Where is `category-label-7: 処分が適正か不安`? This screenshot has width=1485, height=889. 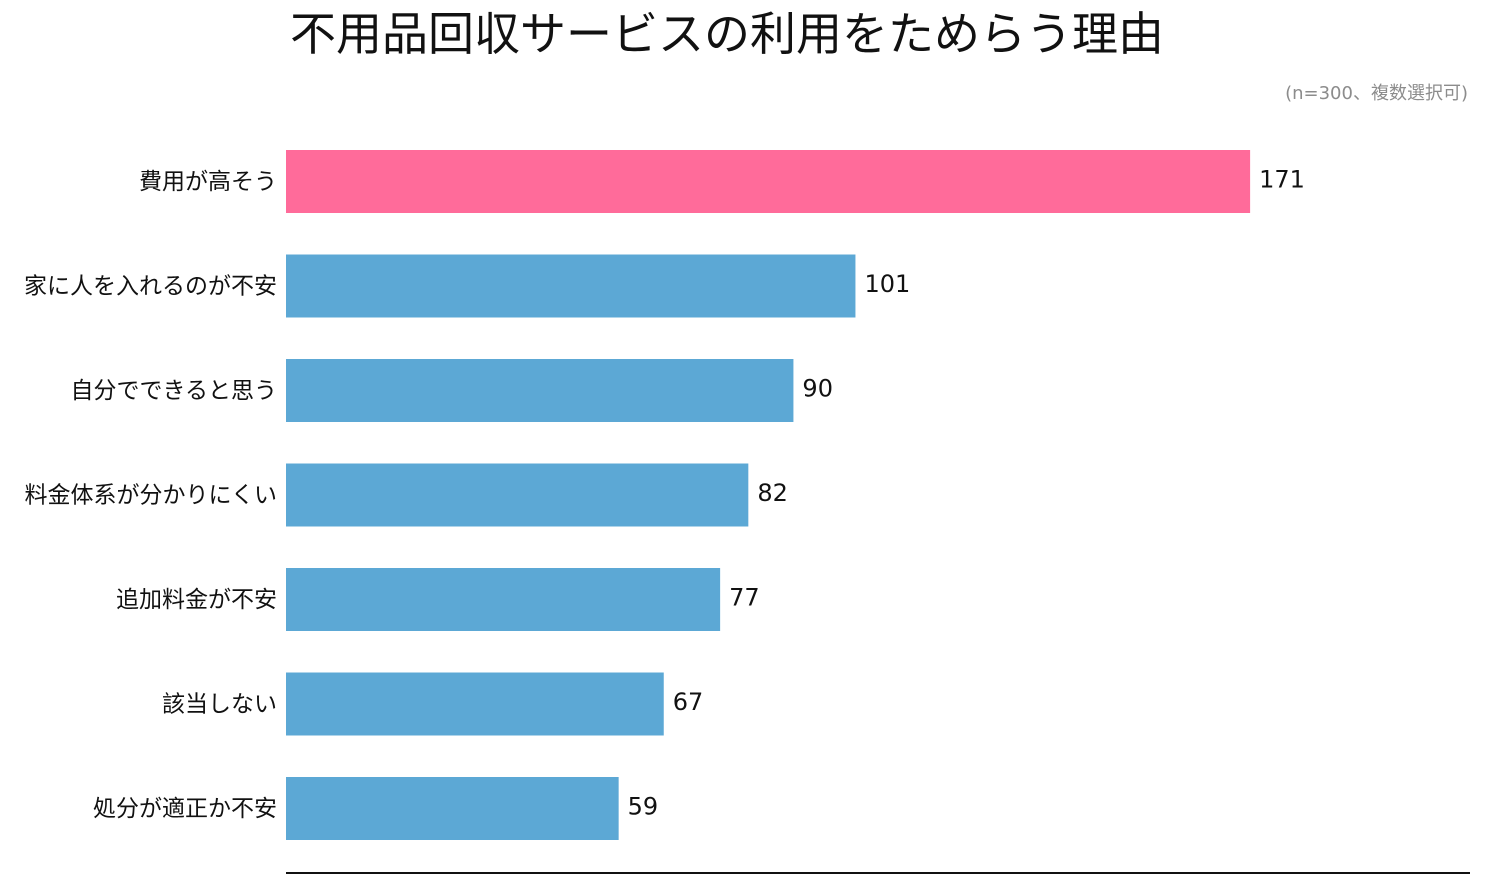
category-label-7: 処分が適正か不安 is located at coordinates (185, 809).